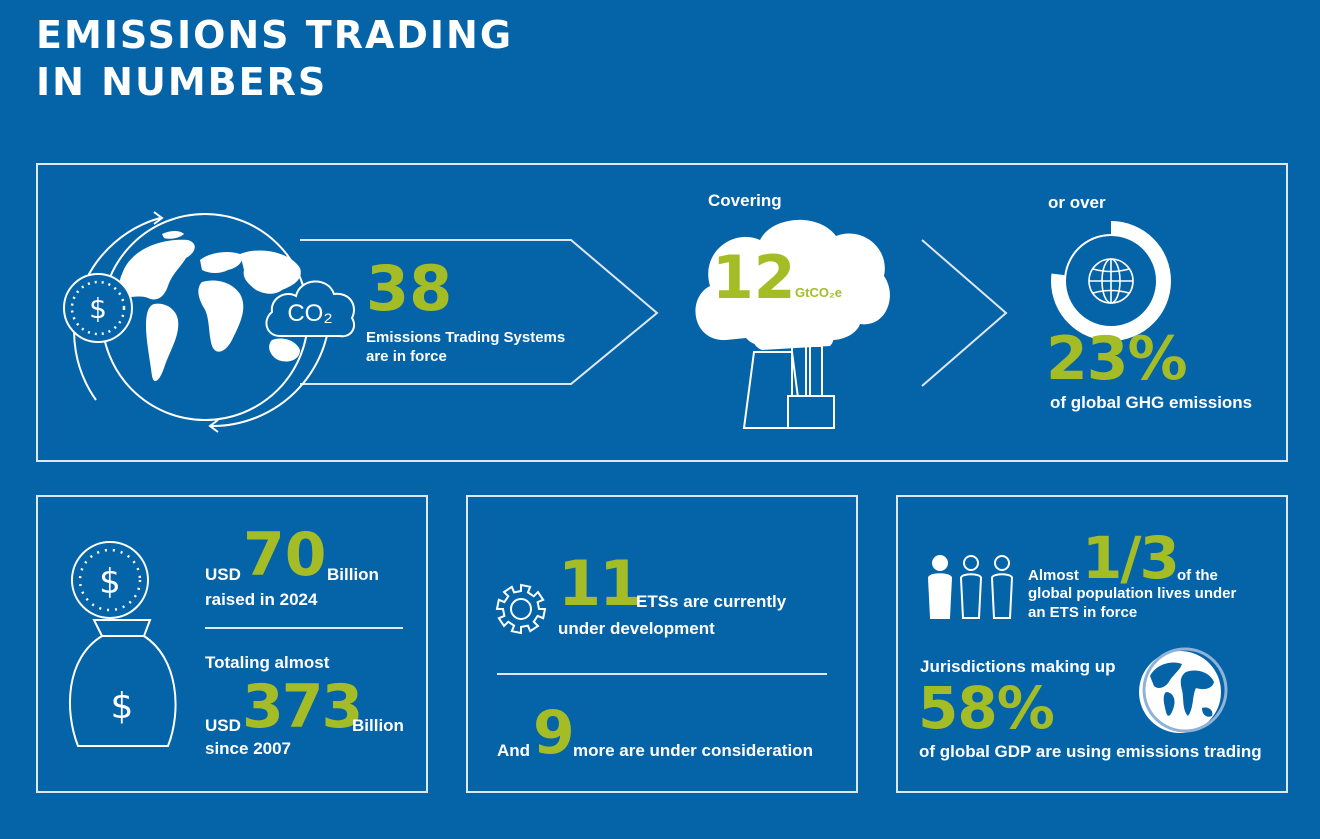 The width and height of the screenshot is (1320, 839). What do you see at coordinates (409, 288) in the screenshot?
I see `ets-count: 38` at bounding box center [409, 288].